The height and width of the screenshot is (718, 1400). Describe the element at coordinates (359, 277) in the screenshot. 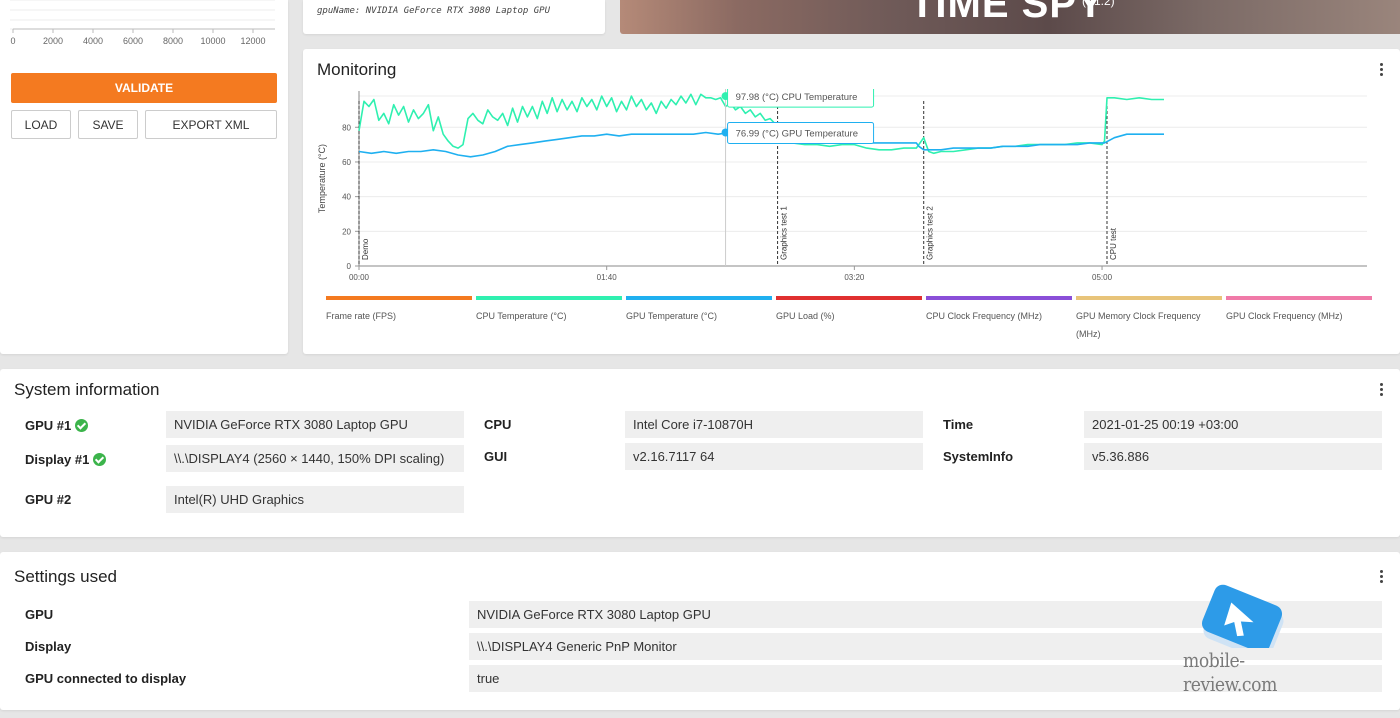

I see `x-tick-label: 00:00` at that location.